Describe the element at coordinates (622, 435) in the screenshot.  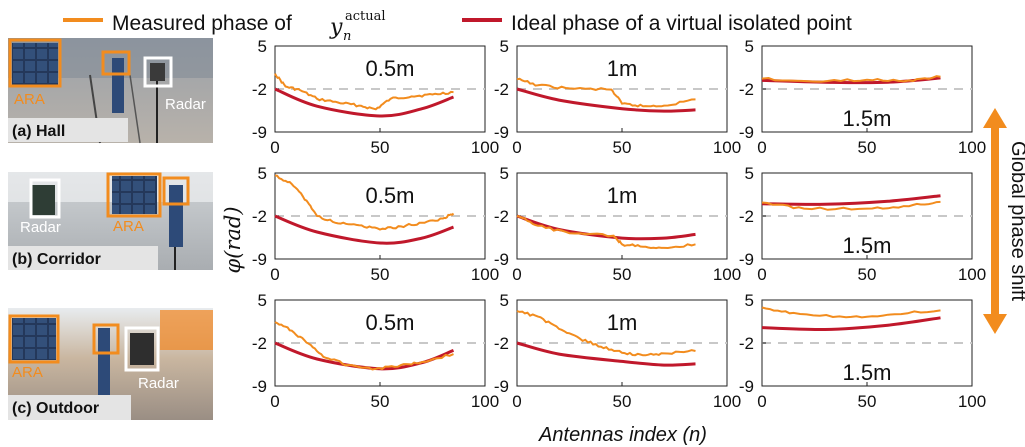
I see `x-axis-label: Antennas index (n)` at that location.